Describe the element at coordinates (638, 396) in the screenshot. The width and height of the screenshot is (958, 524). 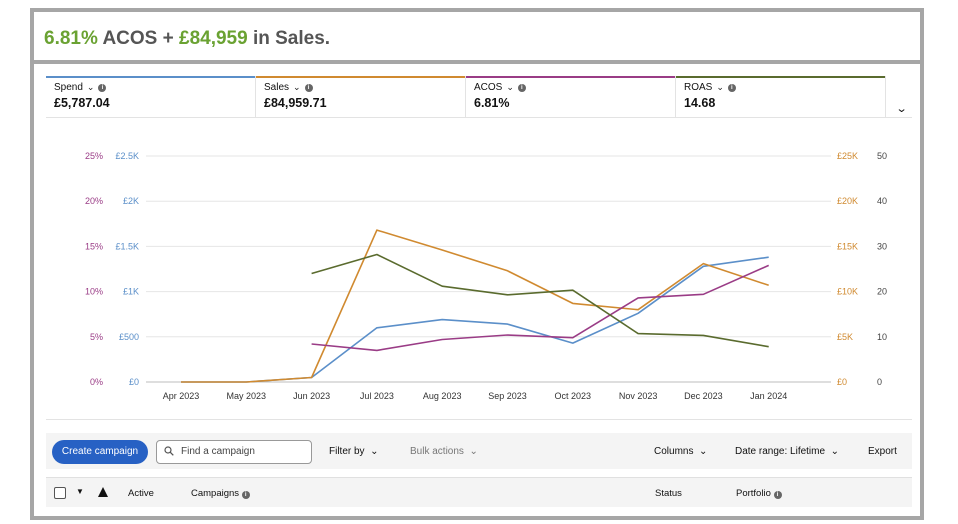
I see `x-axis-tick-label: Nov 2023` at that location.